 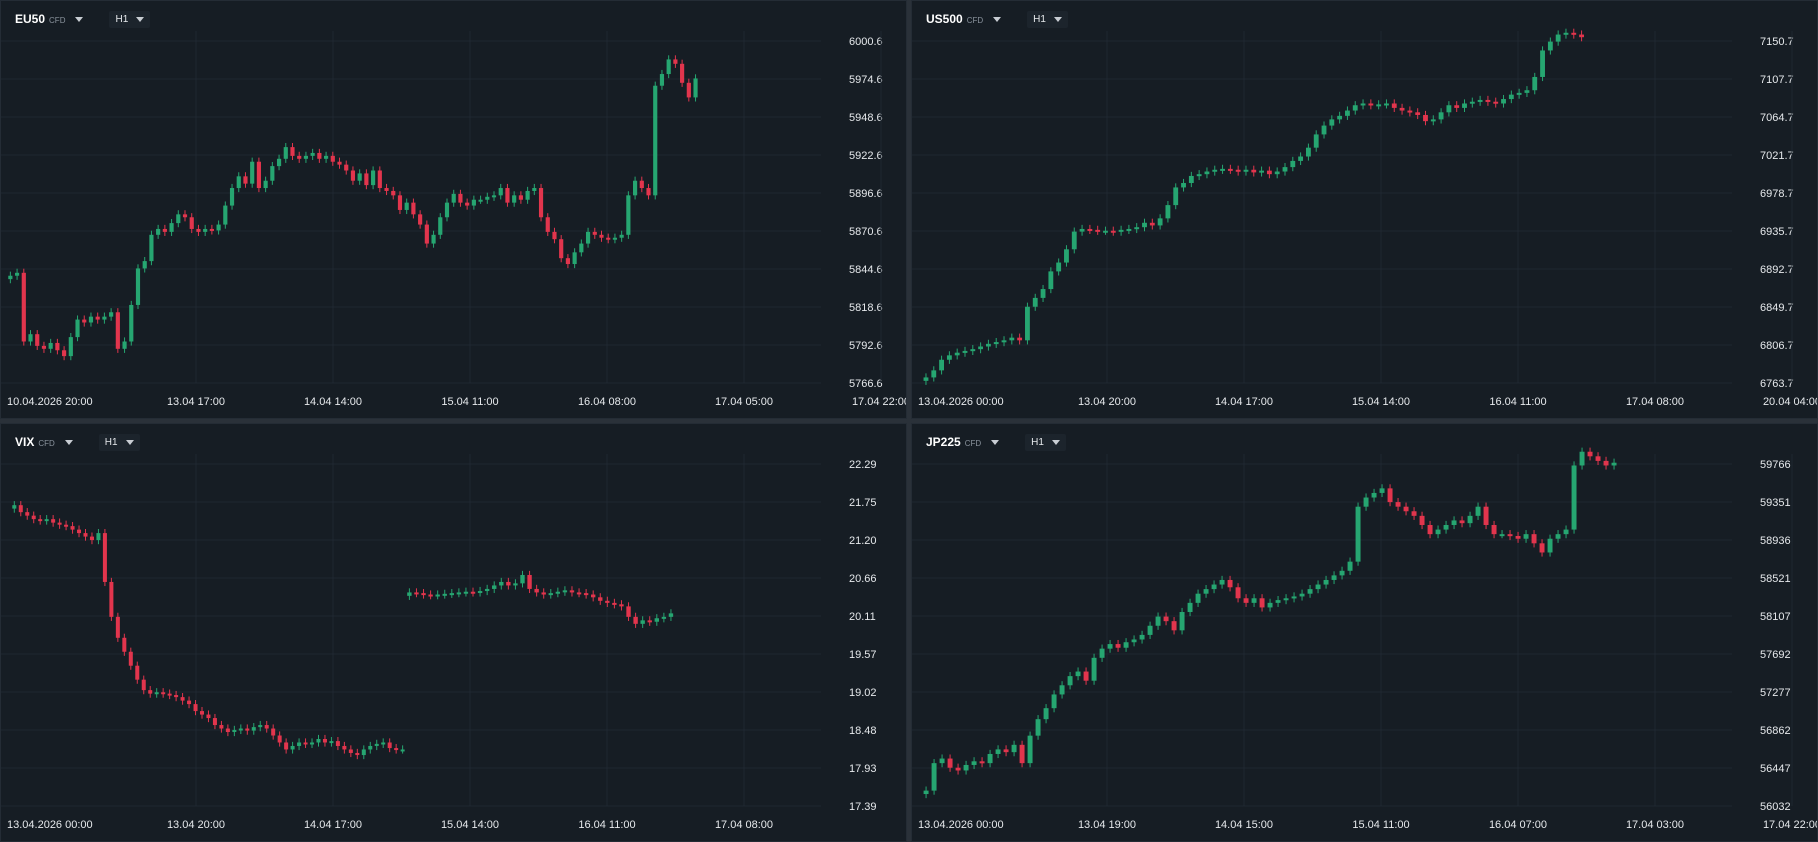 I want to click on time-axis-label: 15.04 14:00, so click(x=470, y=825).